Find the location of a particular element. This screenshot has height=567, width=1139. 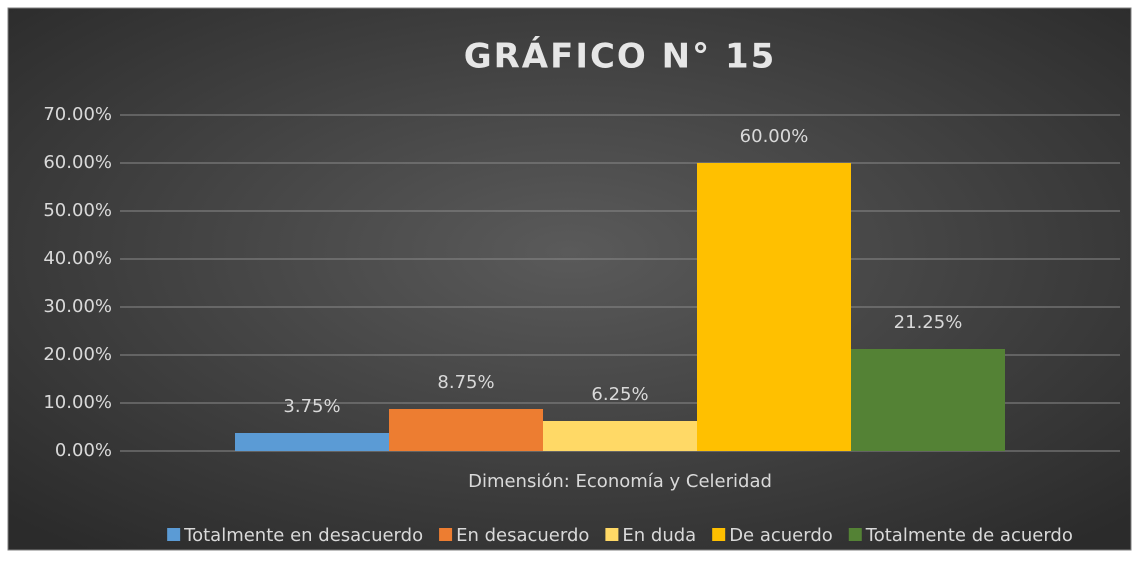

y-tick-label: 0.00% is located at coordinates (83, 450).